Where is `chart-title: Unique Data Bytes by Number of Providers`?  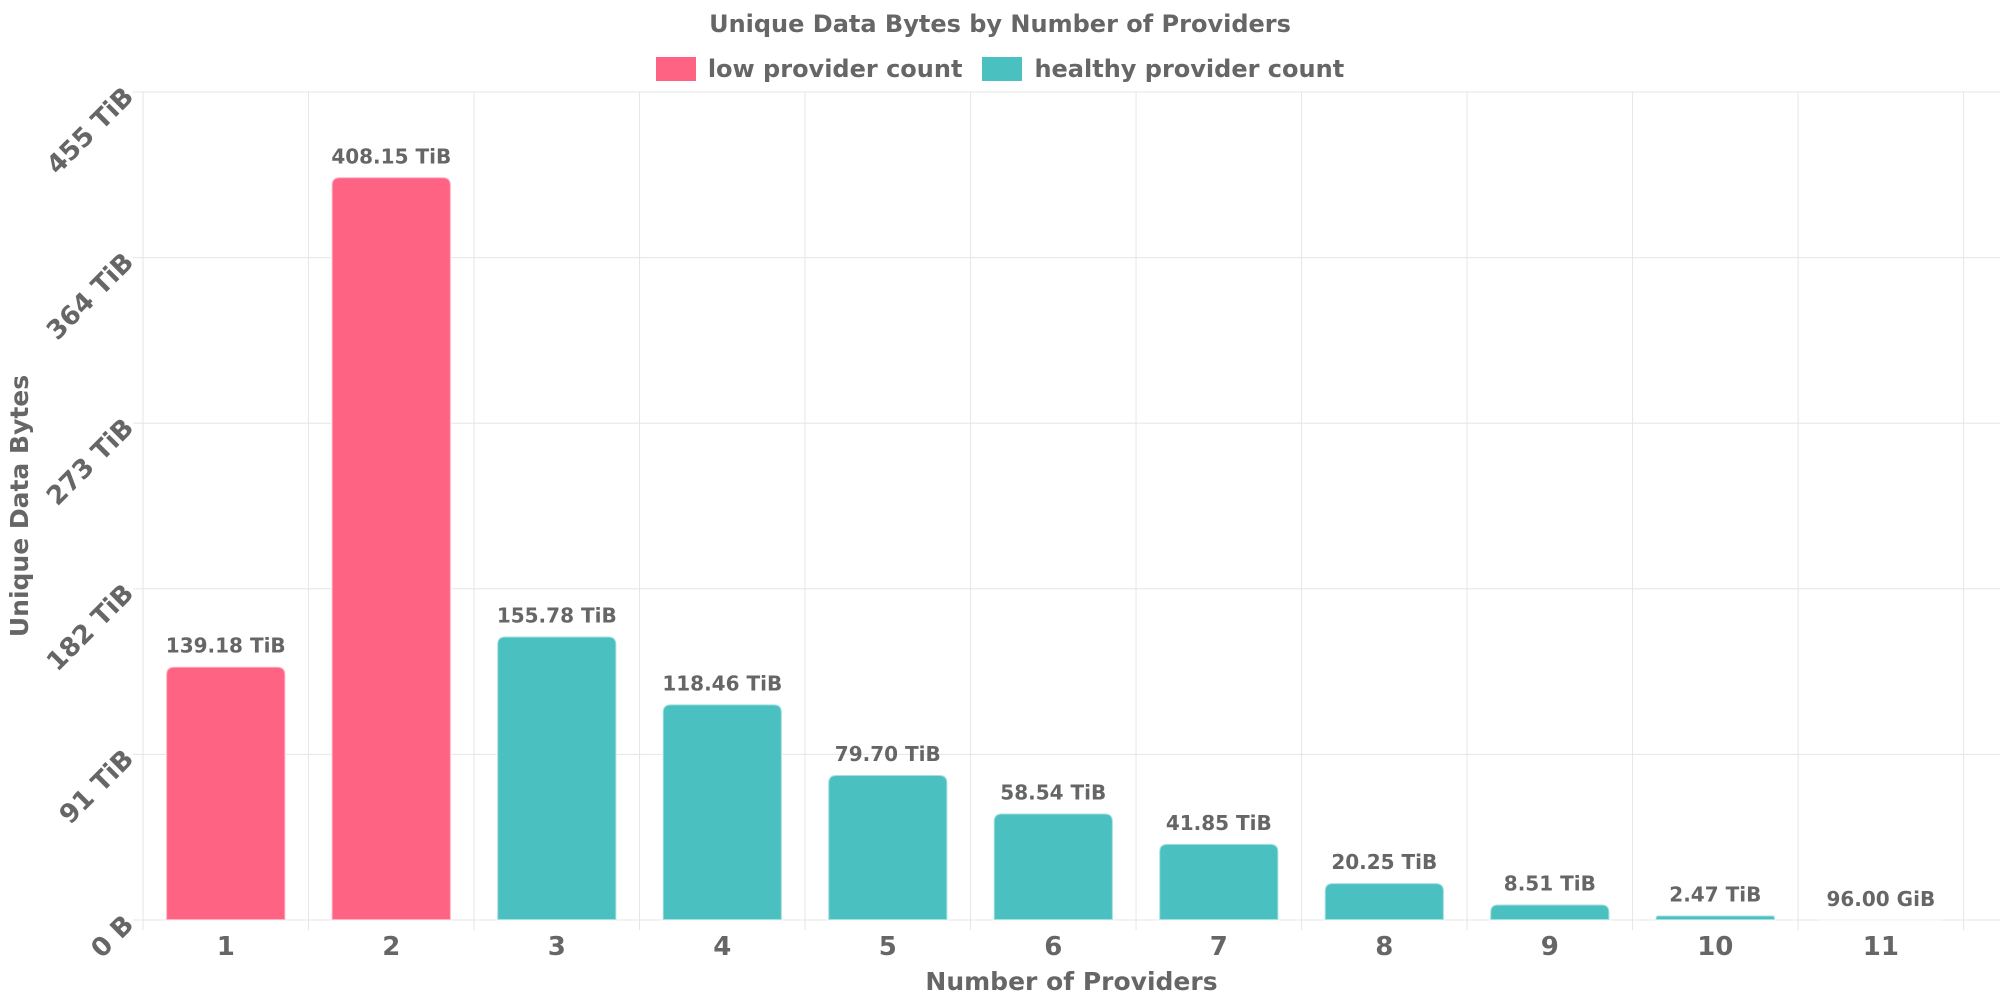
chart-title: Unique Data Bytes by Number of Providers is located at coordinates (1000, 24).